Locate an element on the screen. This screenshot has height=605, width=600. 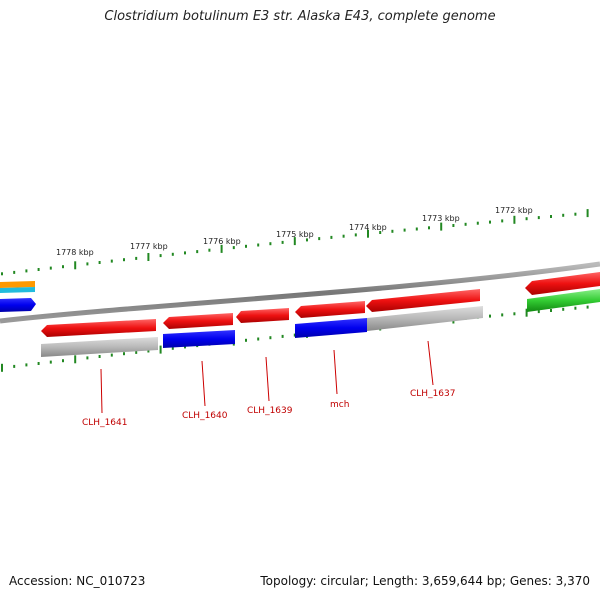
feature-CLH_1640-track is located at coordinates (199, 339).